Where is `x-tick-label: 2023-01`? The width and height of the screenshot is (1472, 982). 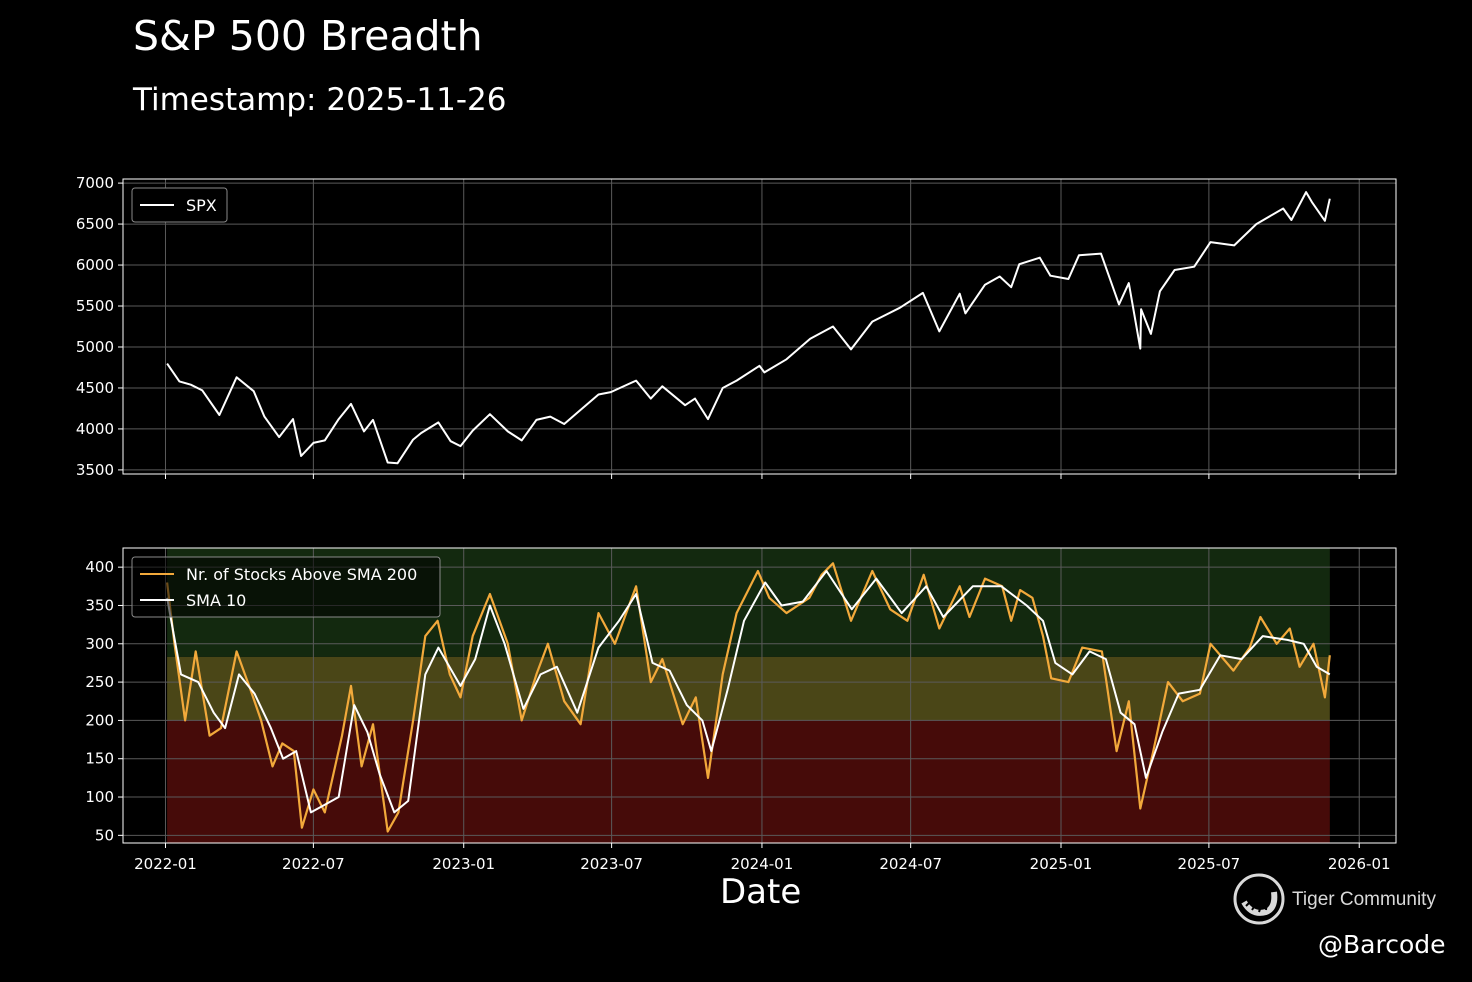 x-tick-label: 2023-01 is located at coordinates (463, 864).